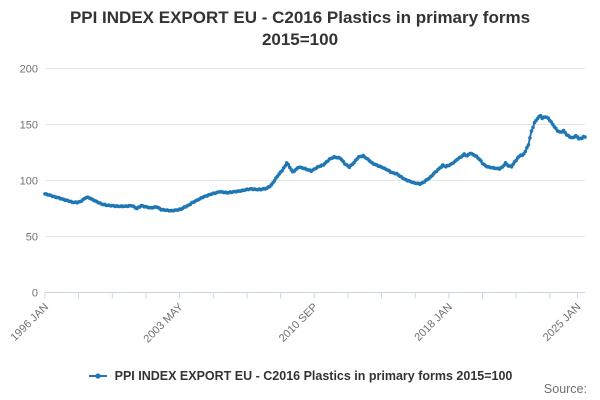  What do you see at coordinates (164, 323) in the screenshot?
I see `x-axis-label: 2003 MAY` at bounding box center [164, 323].